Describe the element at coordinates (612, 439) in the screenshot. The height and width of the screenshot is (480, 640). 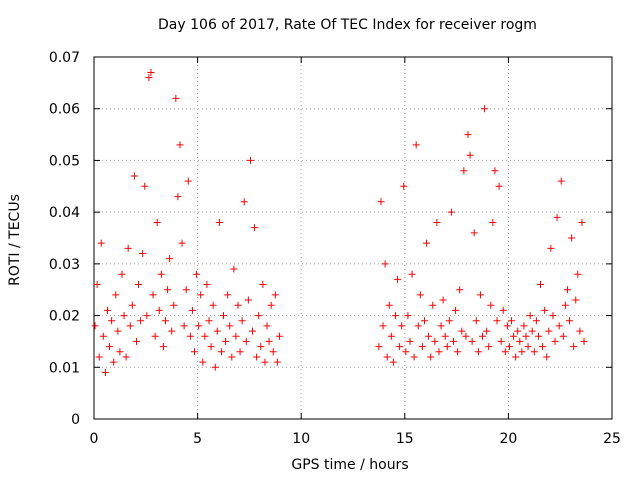
I see `x-tick-label: 25` at that location.